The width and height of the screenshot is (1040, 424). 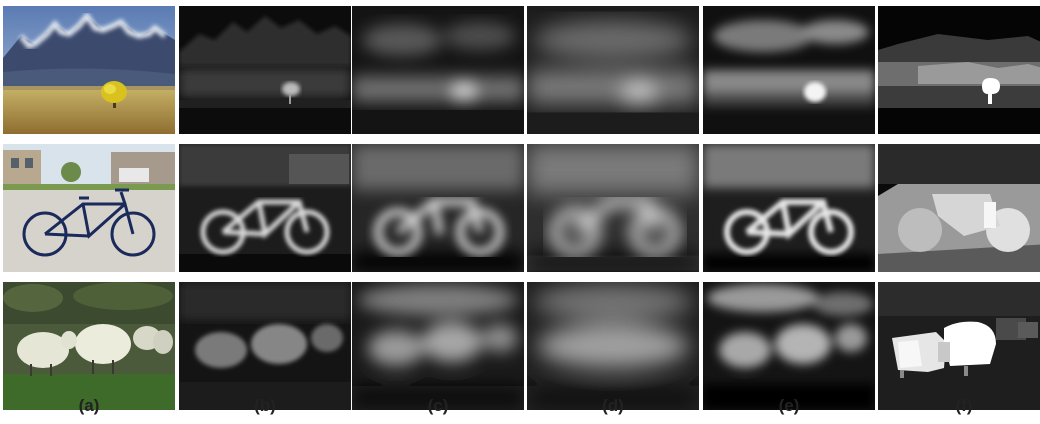 What do you see at coordinates (265, 405) in the screenshot?
I see `caption-b: (b)` at bounding box center [265, 405].